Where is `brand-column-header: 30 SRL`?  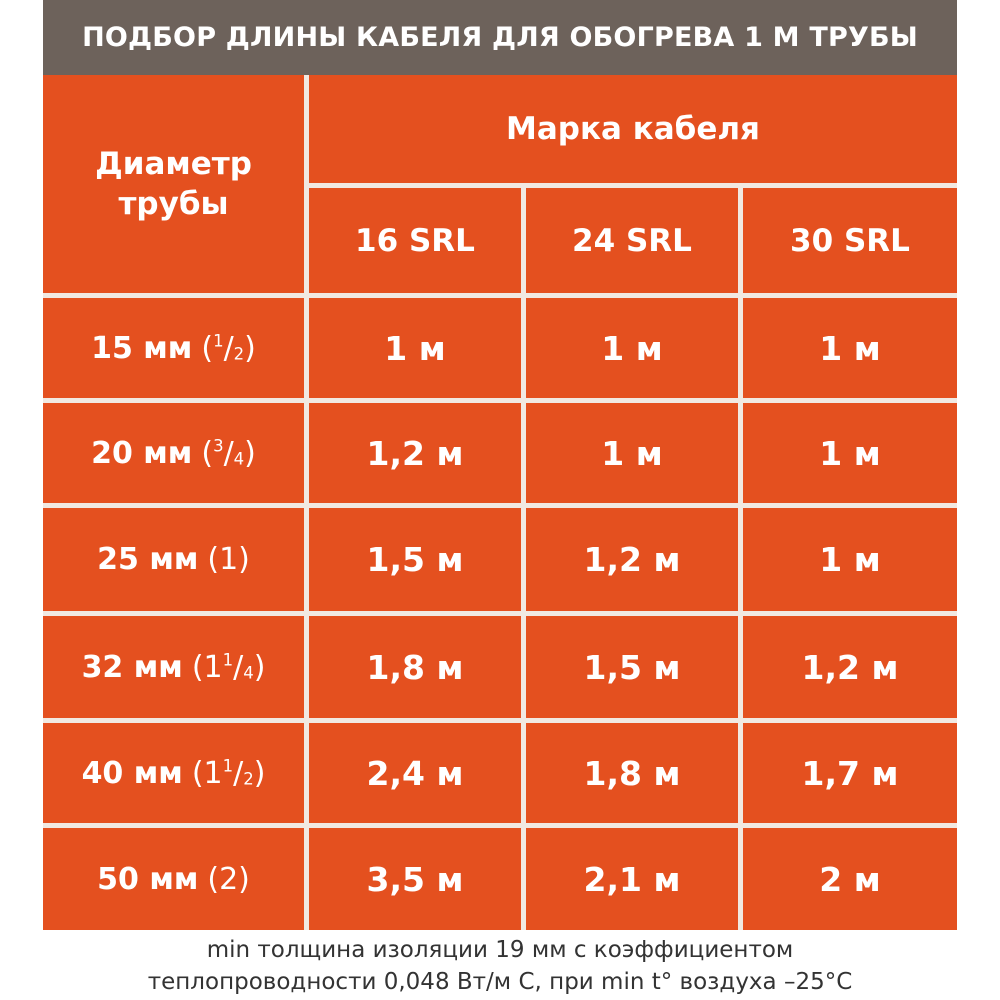 brand-column-header: 30 SRL is located at coordinates (850, 240).